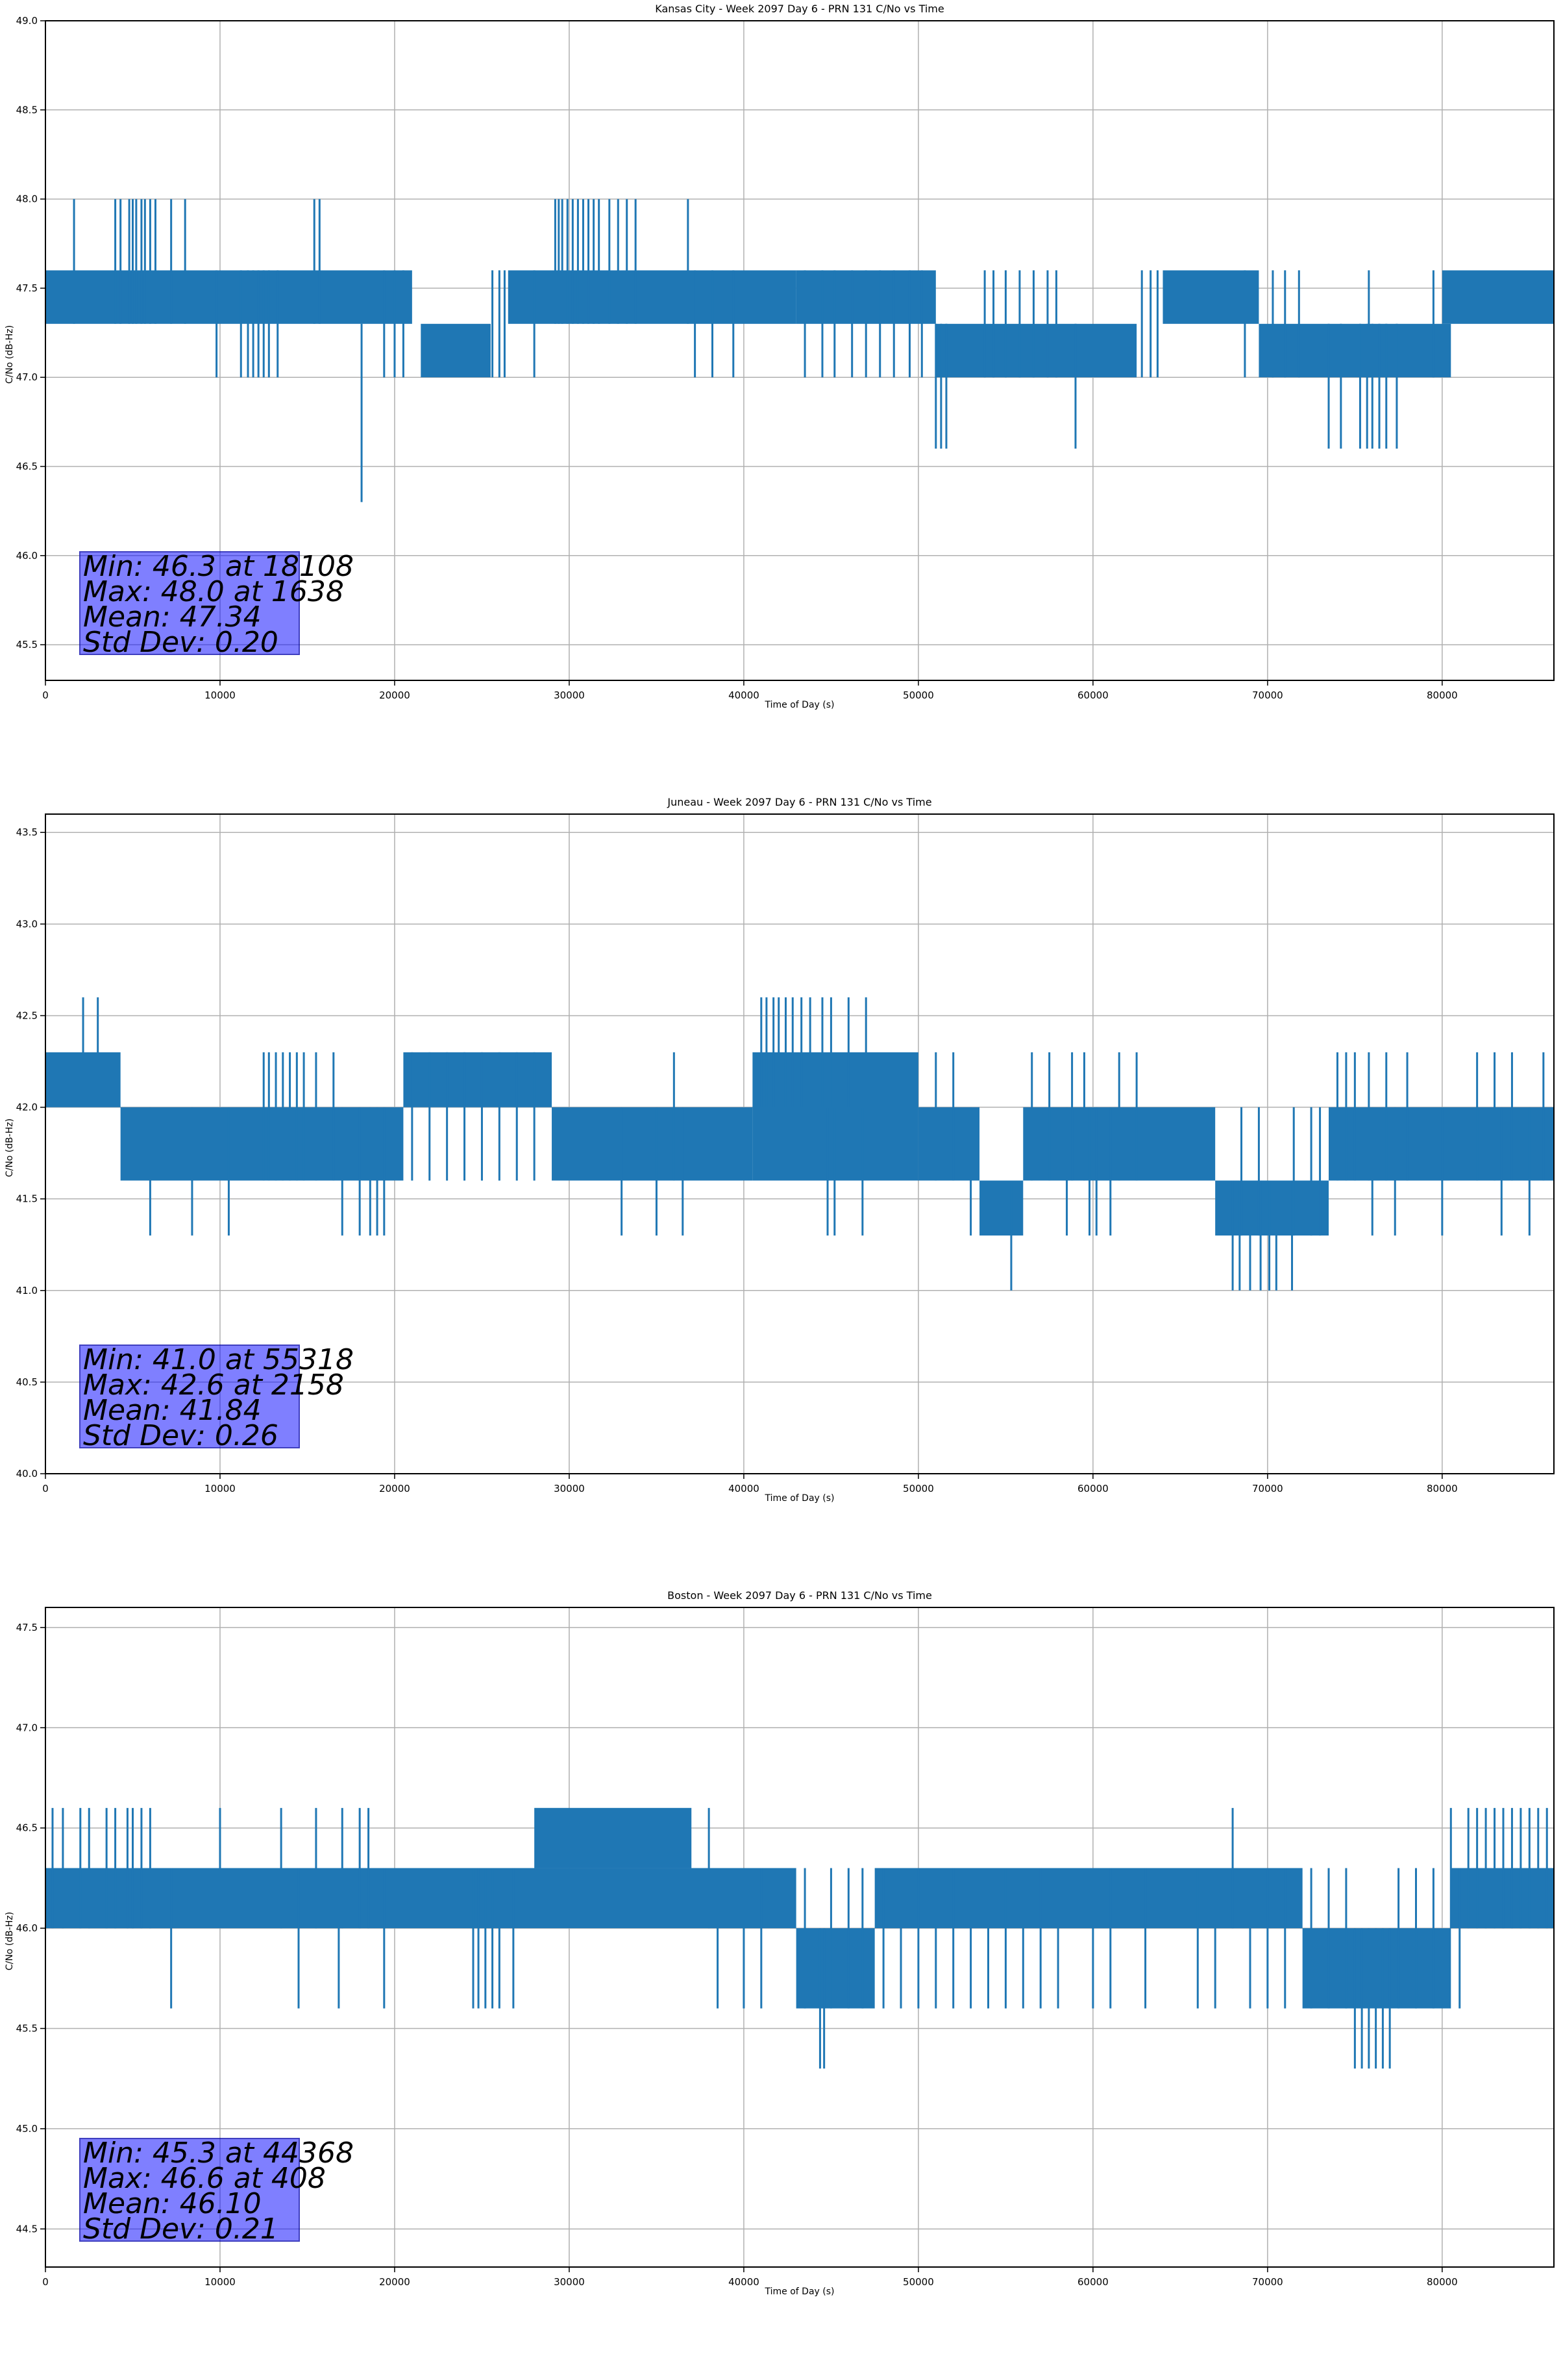  I want to click on y-tick-label: 41.5, so click(27, 1199).